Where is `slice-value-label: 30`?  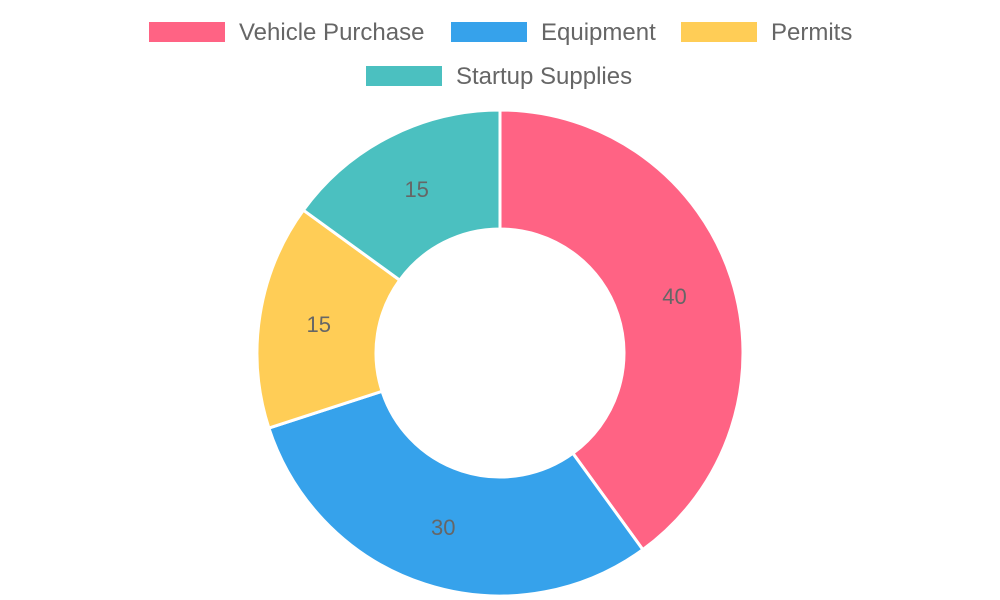 slice-value-label: 30 is located at coordinates (443, 527).